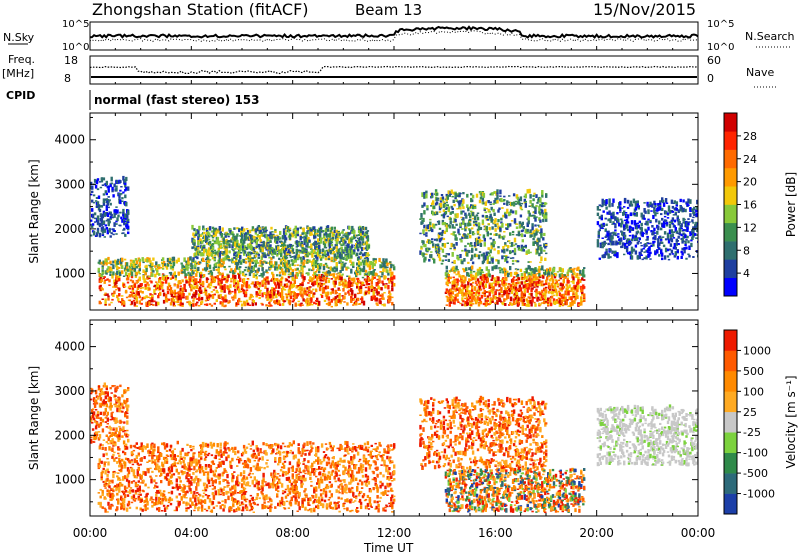 Image resolution: width=800 pixels, height=554 pixels. What do you see at coordinates (394, 36) in the screenshot?
I see `nsearch-series` at bounding box center [394, 36].